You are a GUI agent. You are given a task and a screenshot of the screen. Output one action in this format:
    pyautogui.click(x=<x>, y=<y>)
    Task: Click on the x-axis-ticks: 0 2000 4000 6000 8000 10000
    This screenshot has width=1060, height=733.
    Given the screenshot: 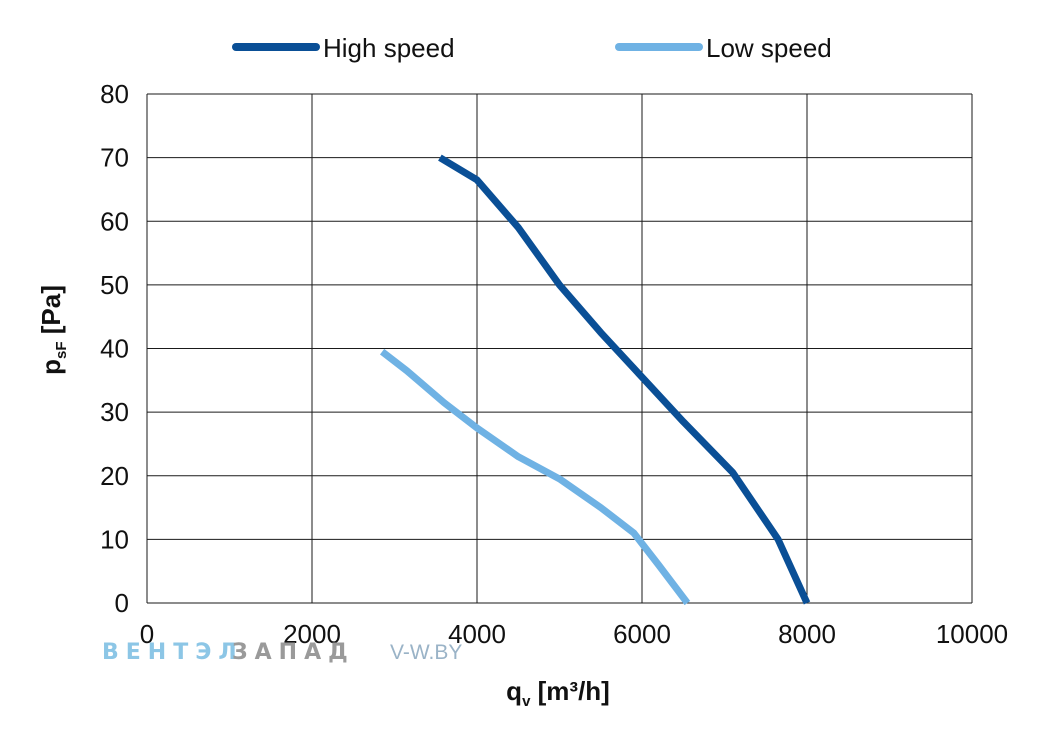 What is the action you would take?
    pyautogui.click(x=574, y=634)
    